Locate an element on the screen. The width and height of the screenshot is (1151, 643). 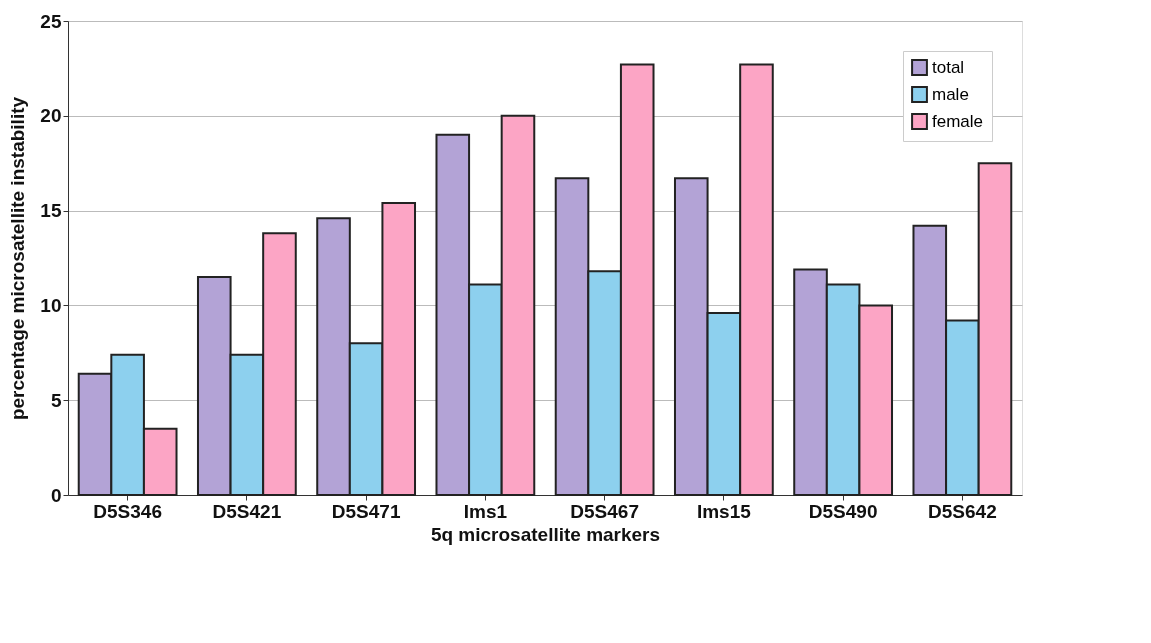
x-tick-label: D5S490 is located at coordinates (843, 511).